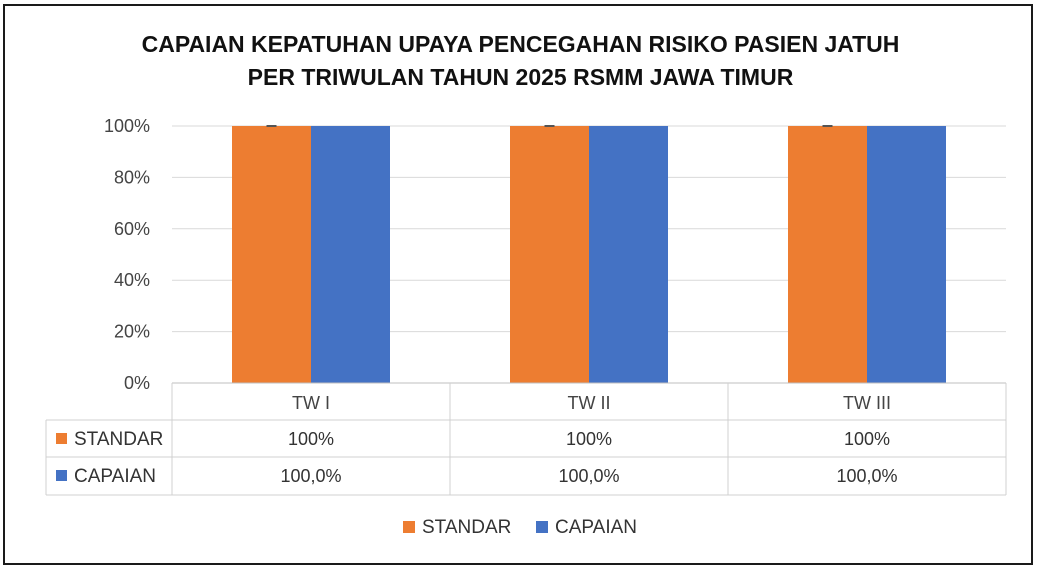  What do you see at coordinates (311, 403) in the screenshot?
I see `category-label: TW I` at bounding box center [311, 403].